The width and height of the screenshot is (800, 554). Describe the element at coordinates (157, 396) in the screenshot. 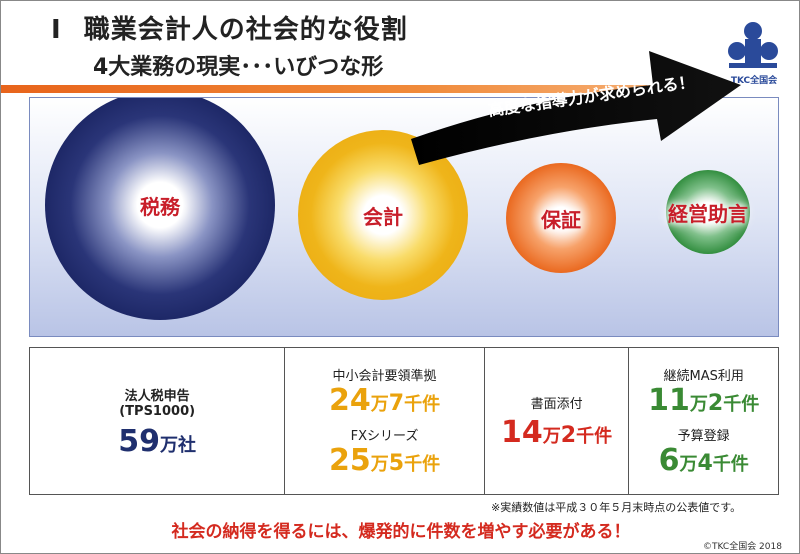

I see `stat-houjin-label: 法人税申告` at that location.